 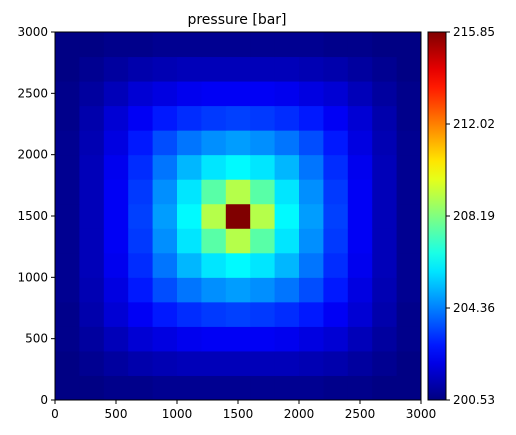 What do you see at coordinates (474, 308) in the screenshot?
I see `colorbar-tick-label: 204.36` at bounding box center [474, 308].